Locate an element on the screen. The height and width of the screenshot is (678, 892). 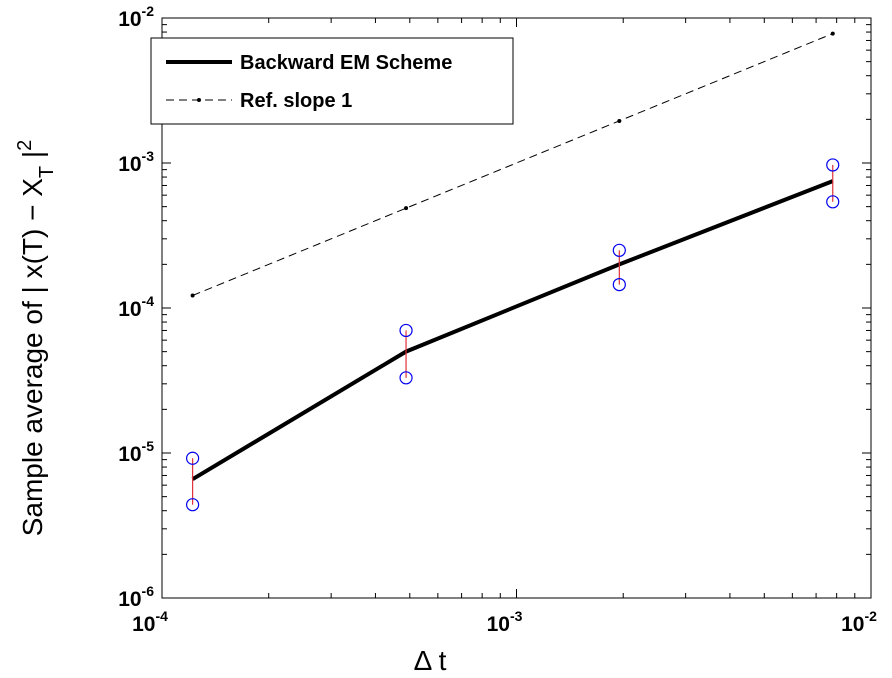
x-axis-label: Δ t is located at coordinates (430, 660).